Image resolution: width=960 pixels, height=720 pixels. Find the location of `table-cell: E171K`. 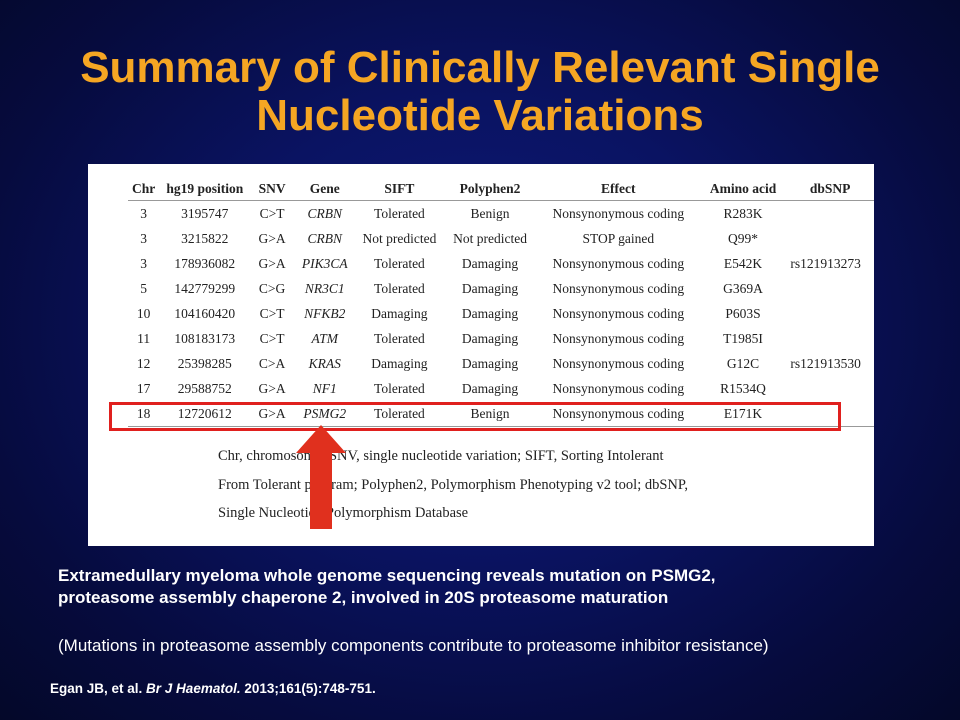

table-cell: E171K is located at coordinates (743, 414).